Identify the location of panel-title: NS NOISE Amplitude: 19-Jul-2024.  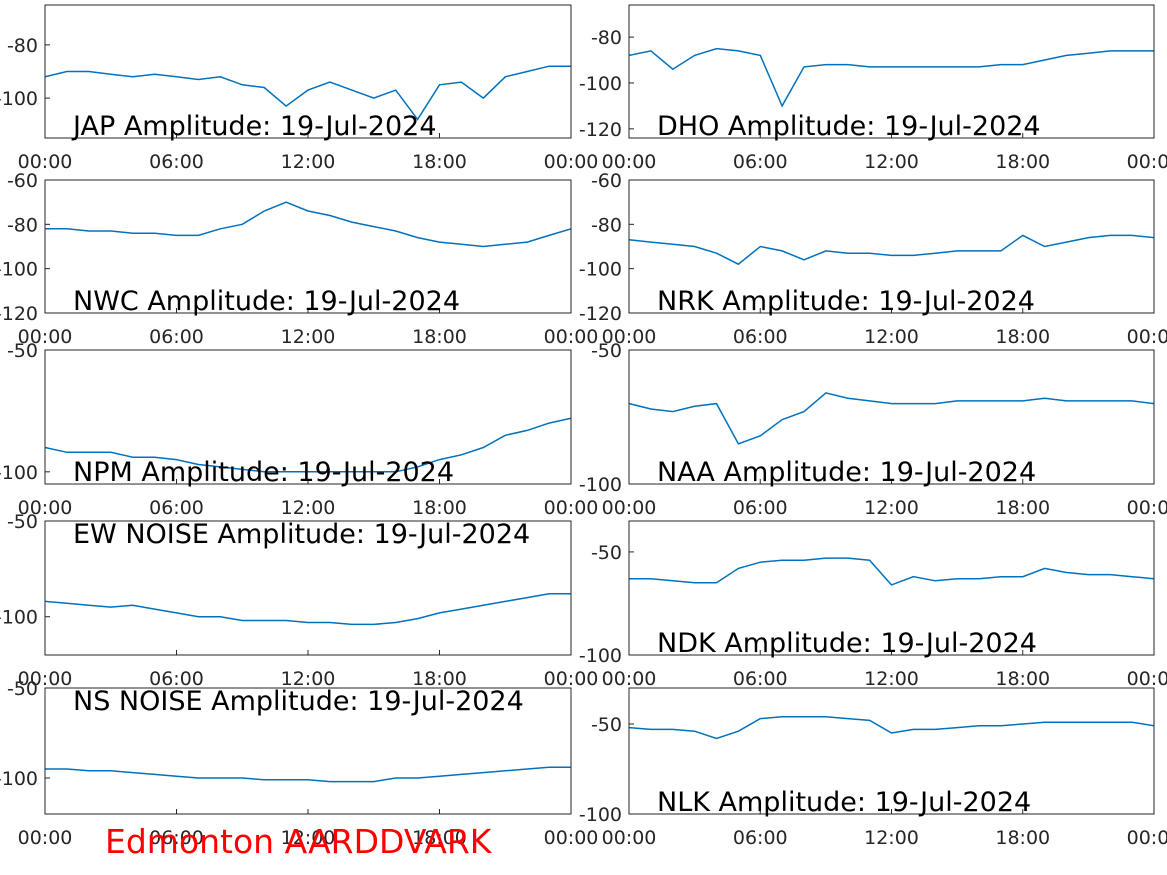
(298, 701).